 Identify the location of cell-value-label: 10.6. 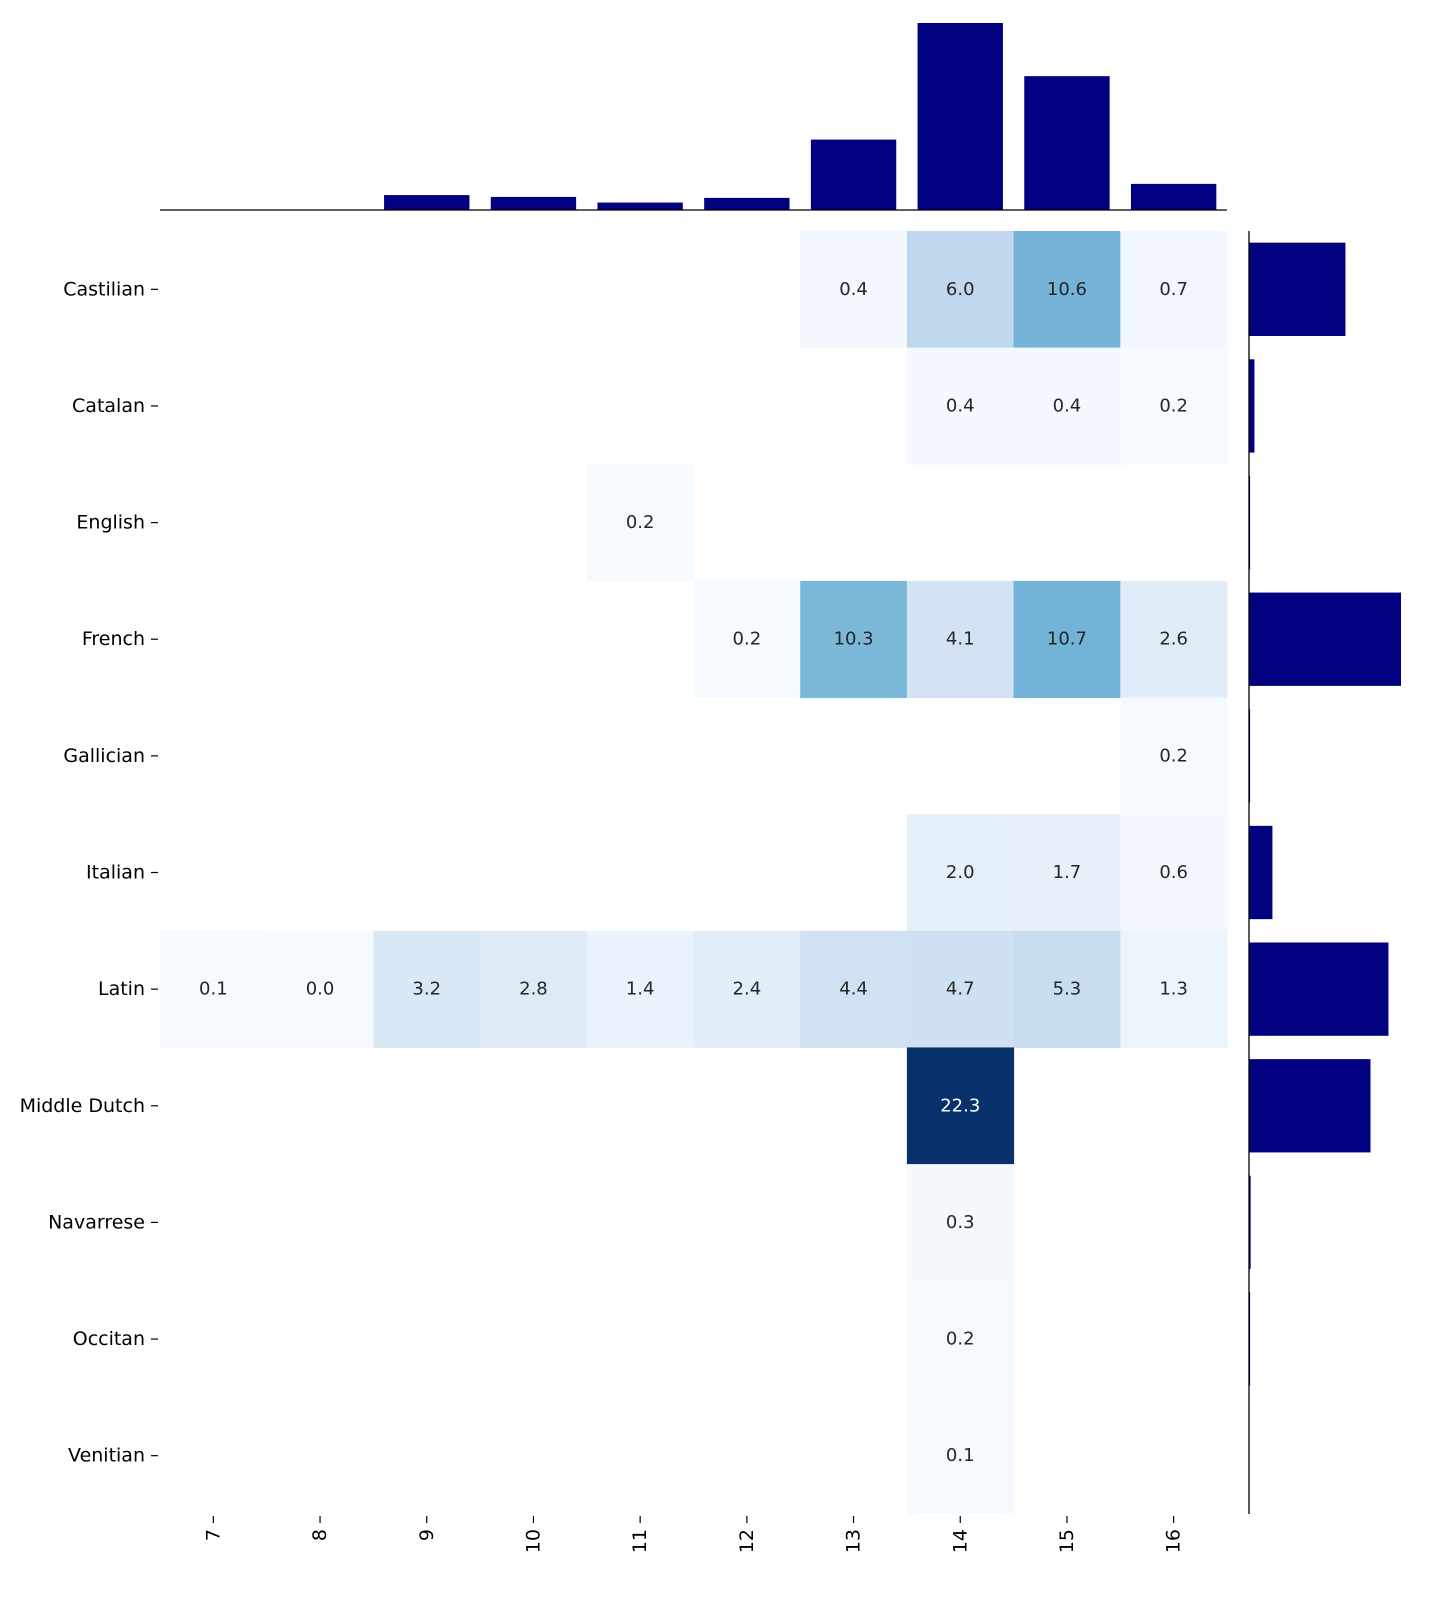
(1067, 289).